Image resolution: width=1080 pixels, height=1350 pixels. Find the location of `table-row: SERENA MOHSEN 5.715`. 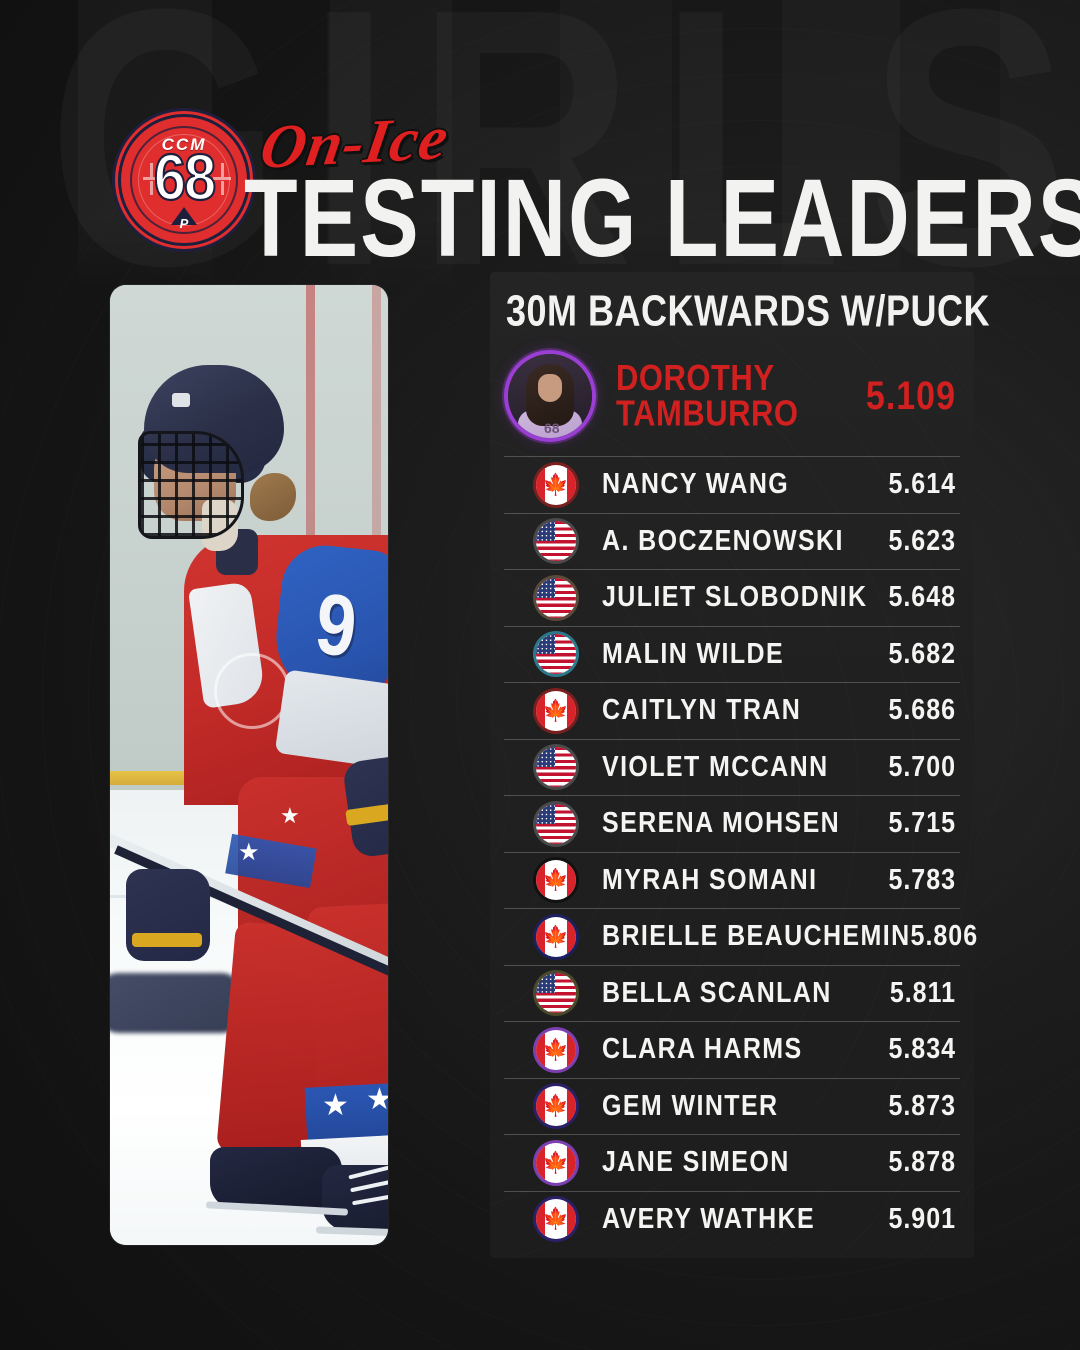

table-row: SERENA MOHSEN 5.715 is located at coordinates (732, 823).